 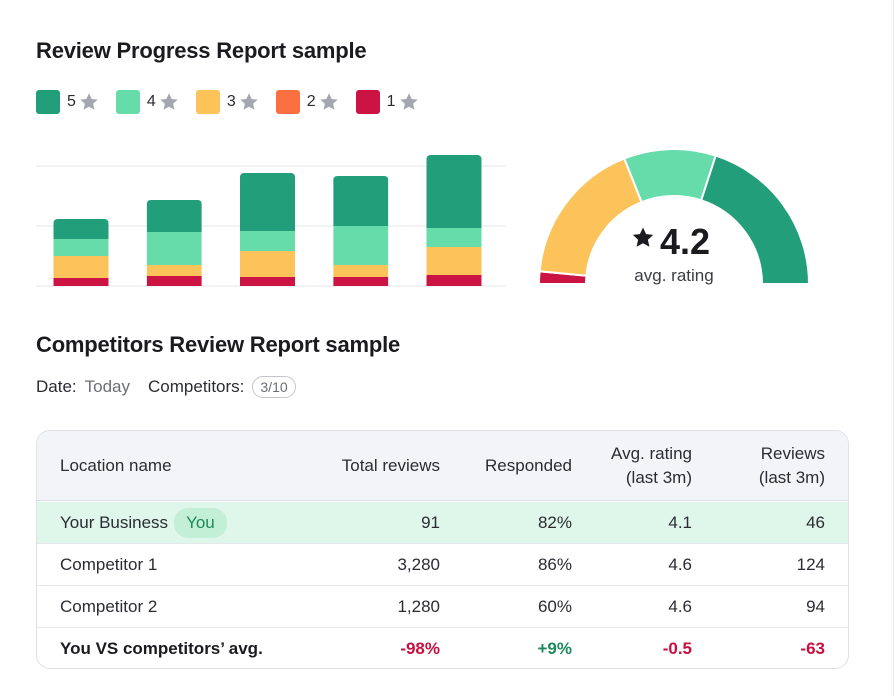 I want to click on cell-location: Competitor 2, so click(x=109, y=606).